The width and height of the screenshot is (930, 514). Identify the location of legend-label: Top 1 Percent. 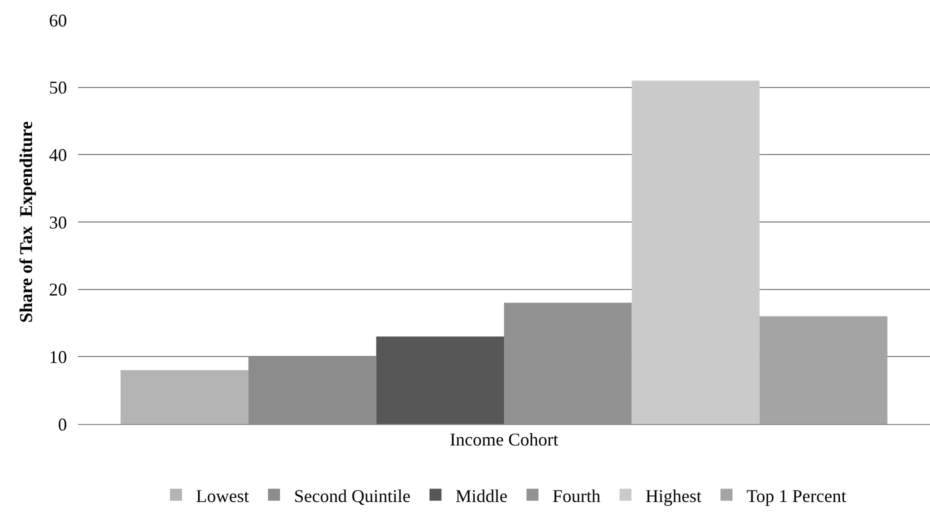
(796, 496).